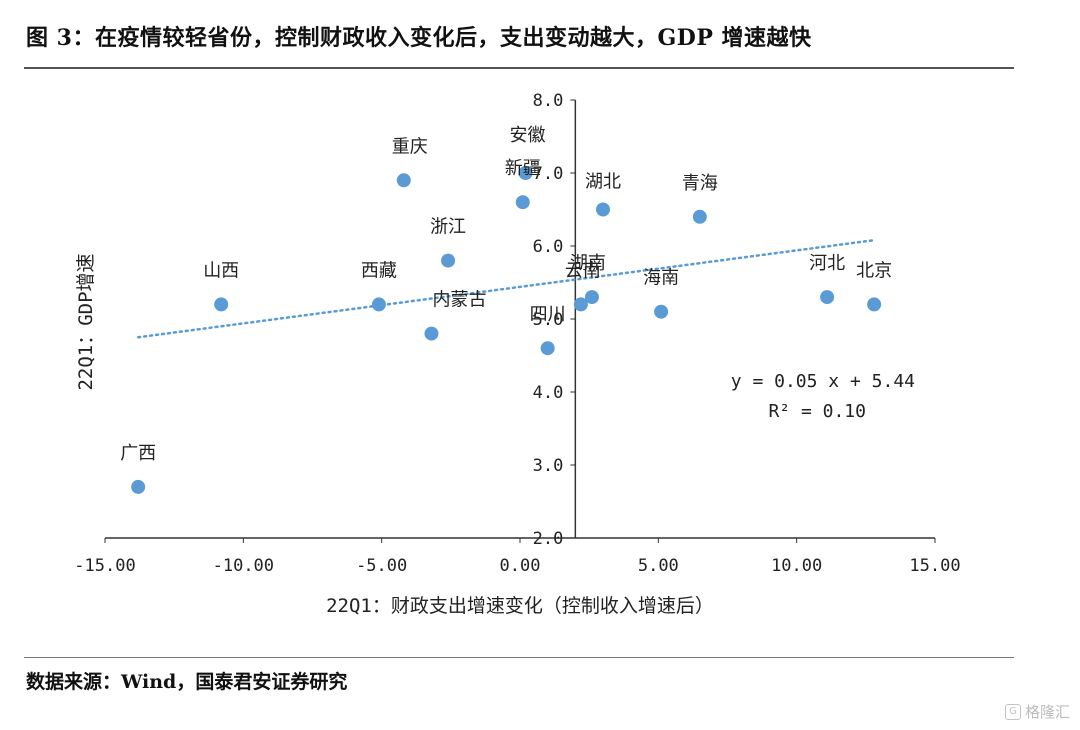 This screenshot has height=730, width=1080. What do you see at coordinates (519, 68) in the screenshot?
I see `top-divider` at bounding box center [519, 68].